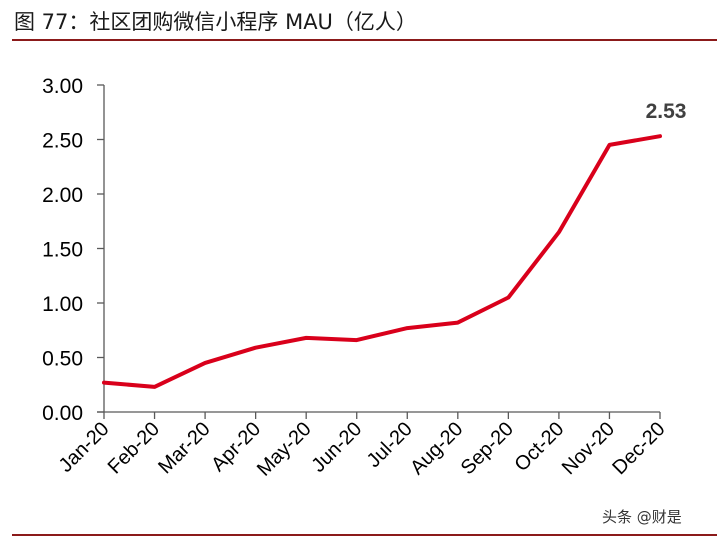  Describe the element at coordinates (364, 40) in the screenshot. I see `top-divider` at that location.